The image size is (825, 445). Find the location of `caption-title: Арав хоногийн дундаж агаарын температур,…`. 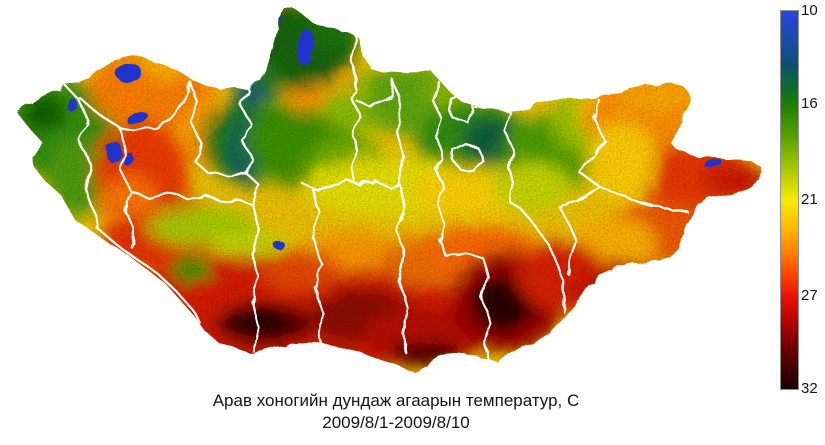

caption-title: Арав хоногийн дундаж агаарын температур,… is located at coordinates (396, 400).